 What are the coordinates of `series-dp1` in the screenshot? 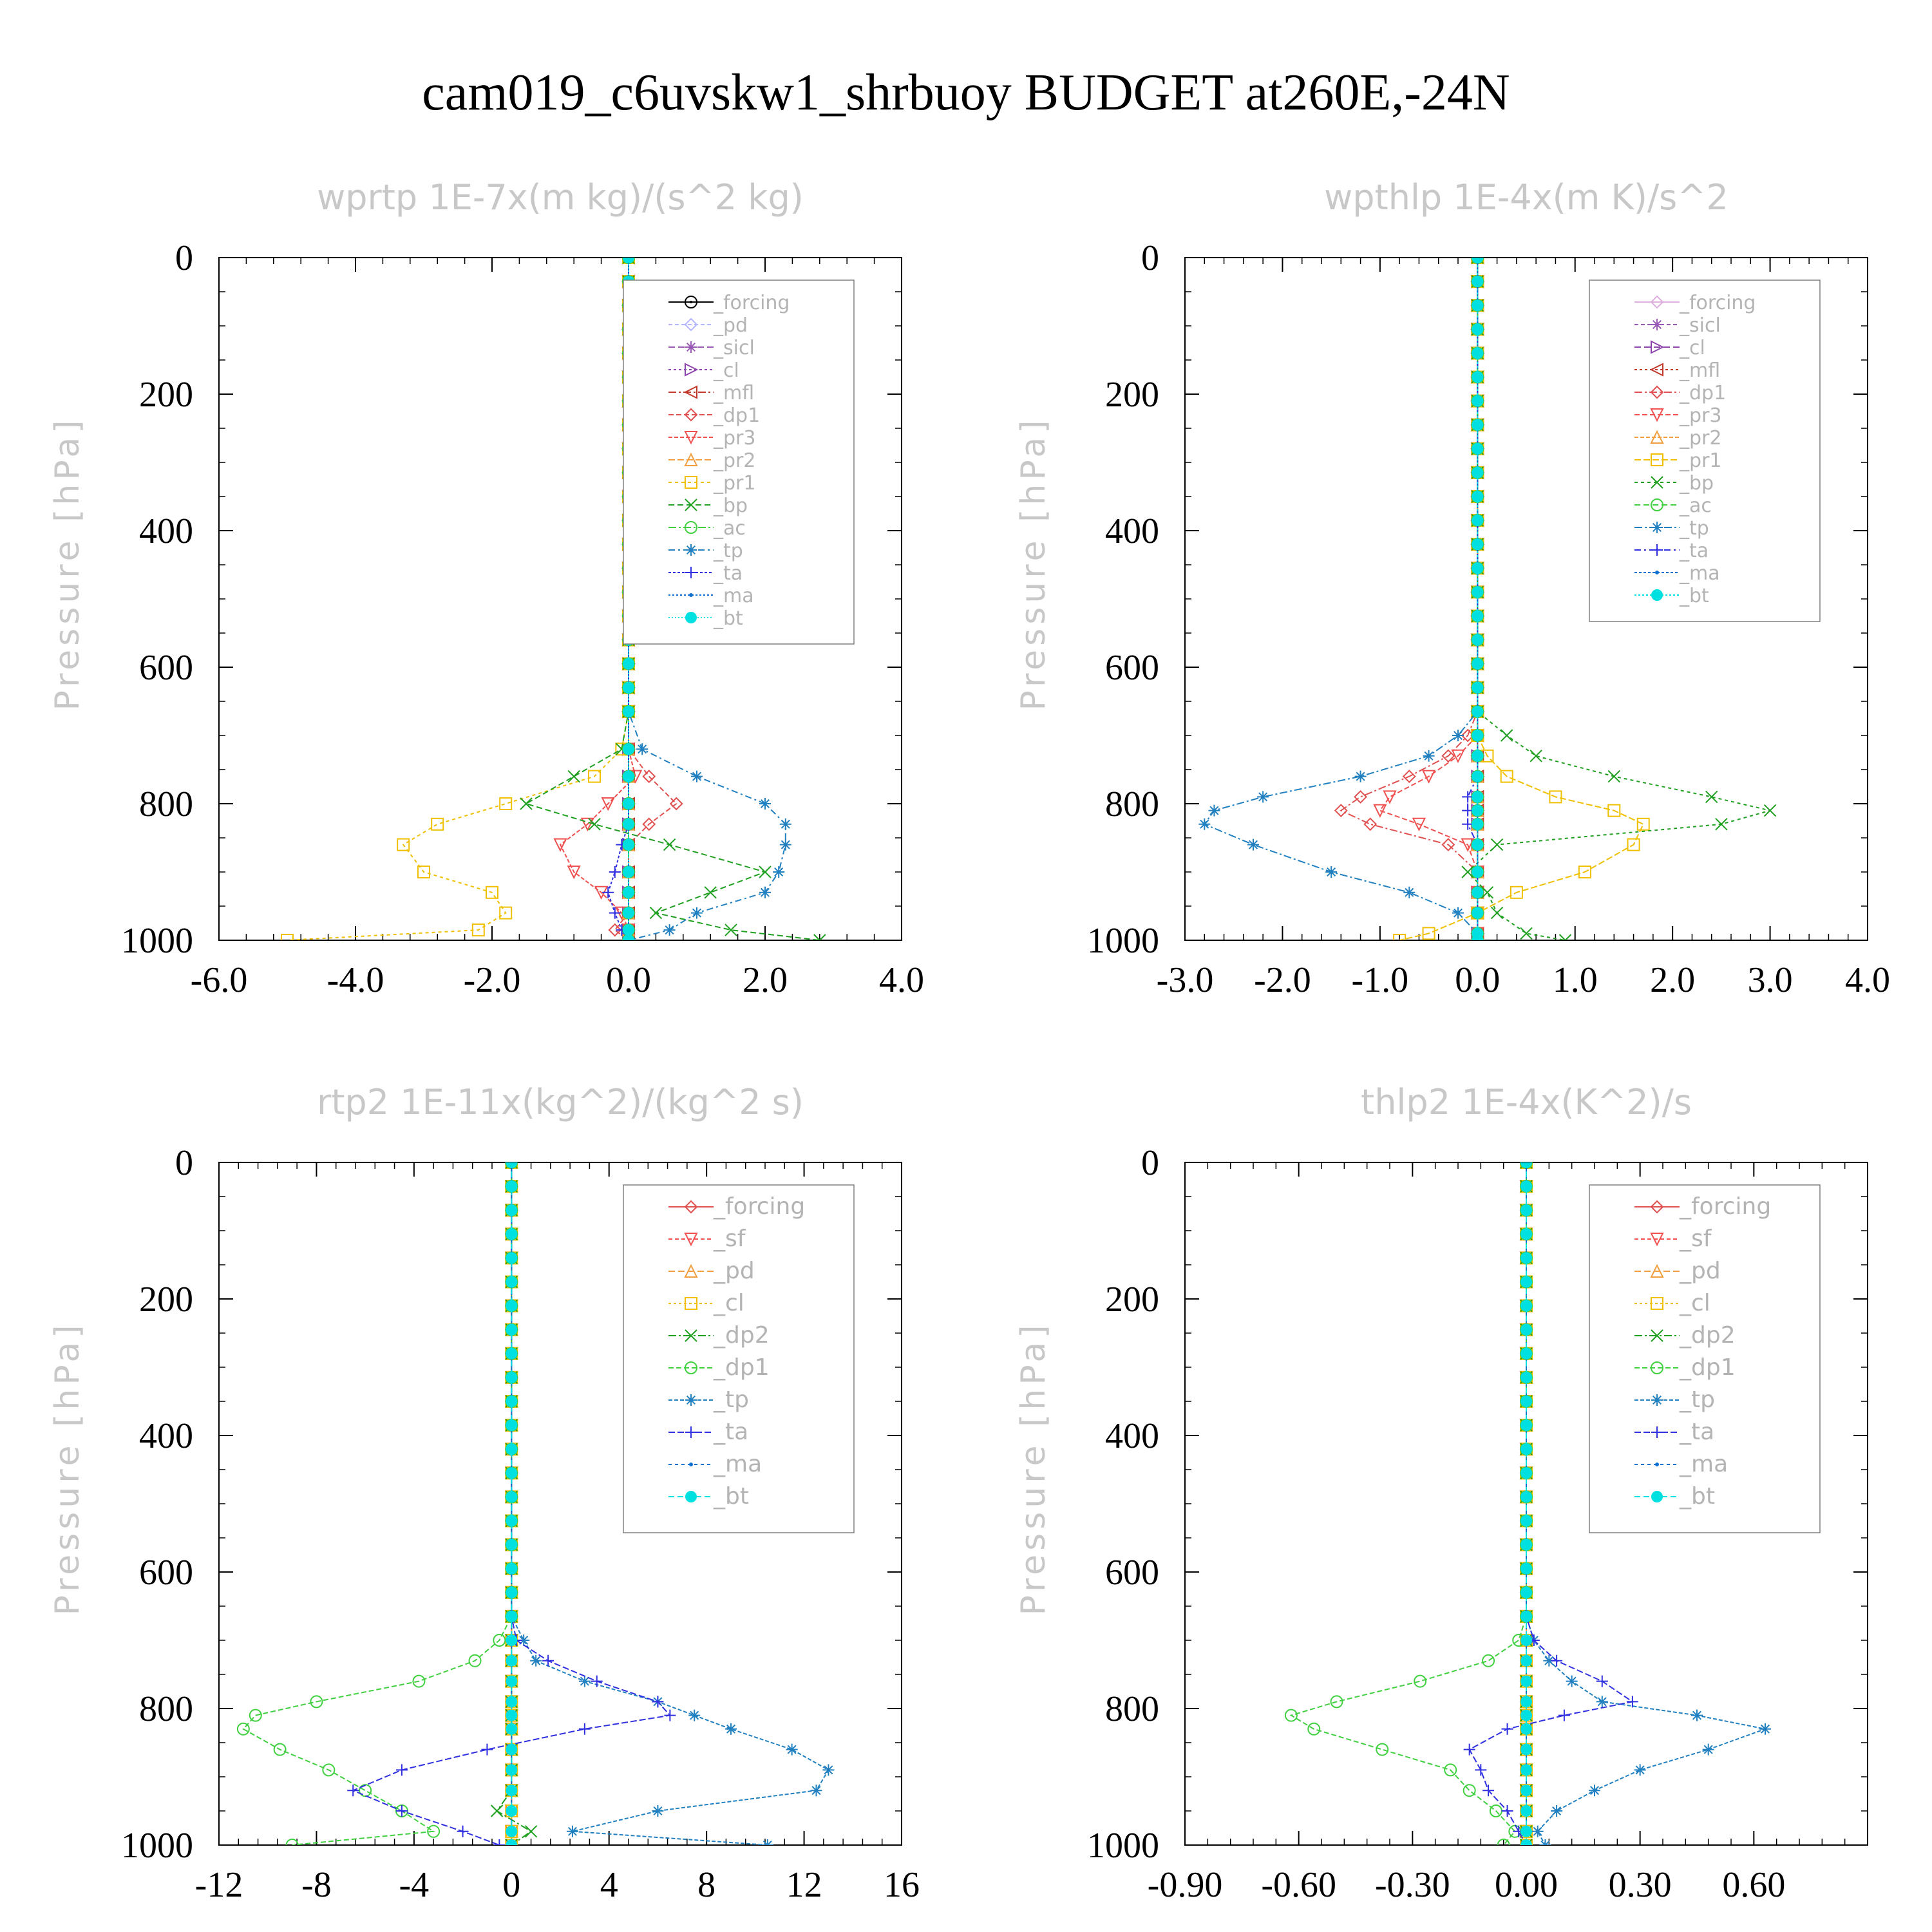 It's located at (377, 1504).